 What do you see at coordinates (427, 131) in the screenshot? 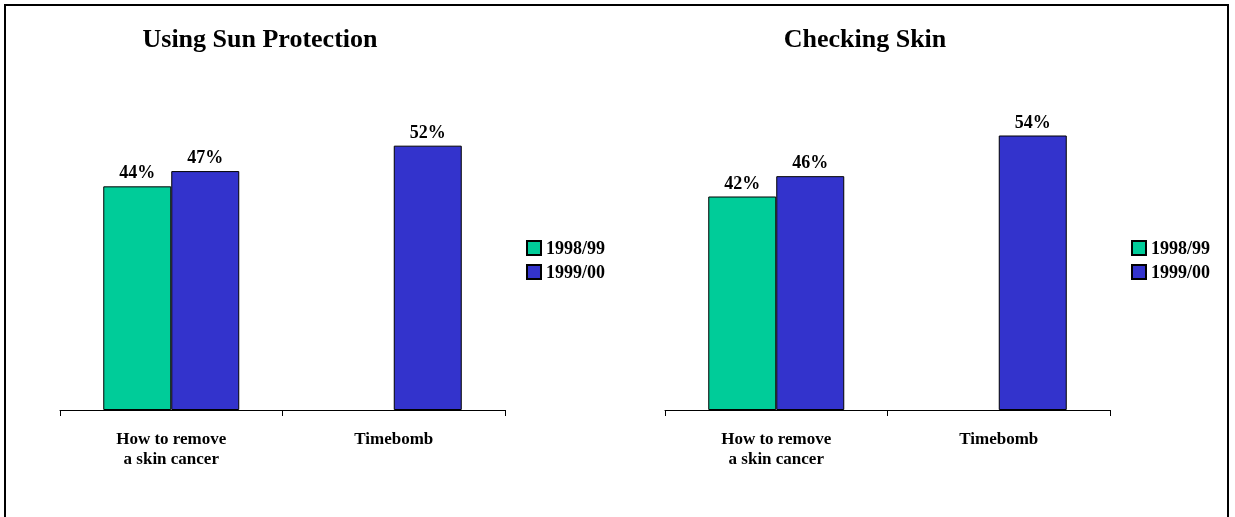
I see `data-label: 52%` at bounding box center [427, 131].